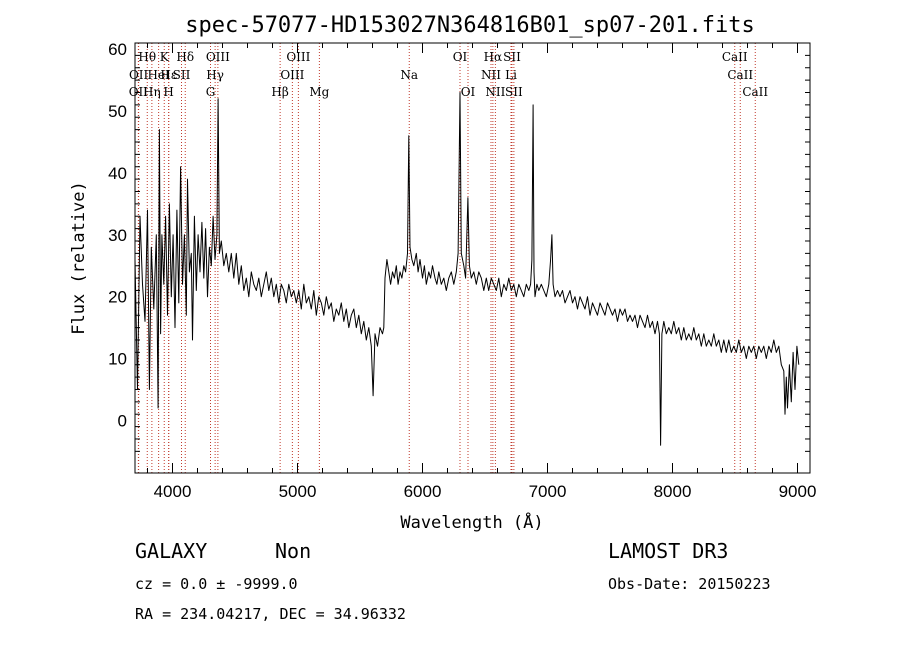  I want to click on spectral-line-label: Hδ, so click(185, 57).